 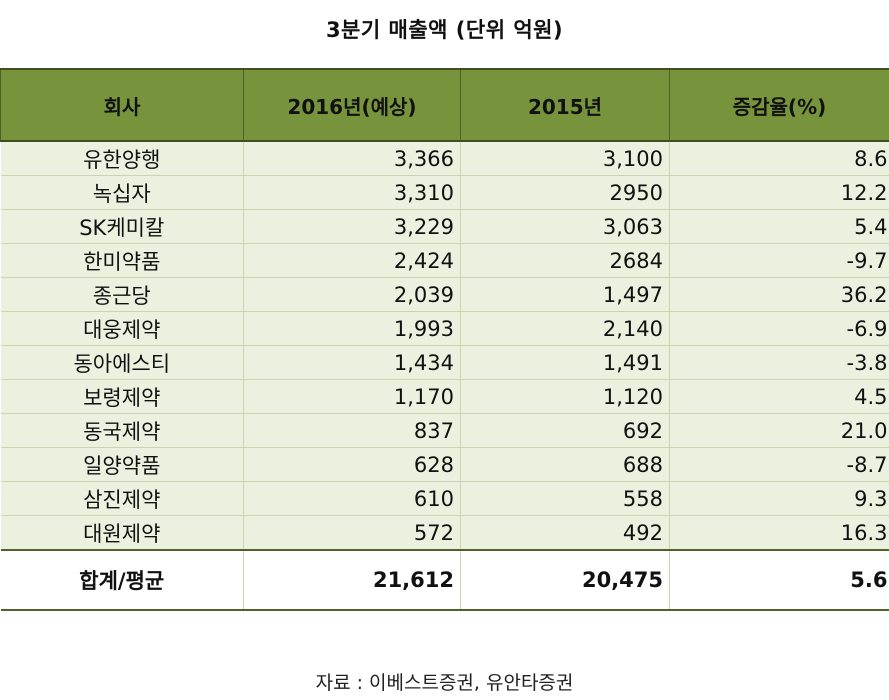 I want to click on table-row: 일양약품 628 688 -8.7, so click(x=444, y=464).